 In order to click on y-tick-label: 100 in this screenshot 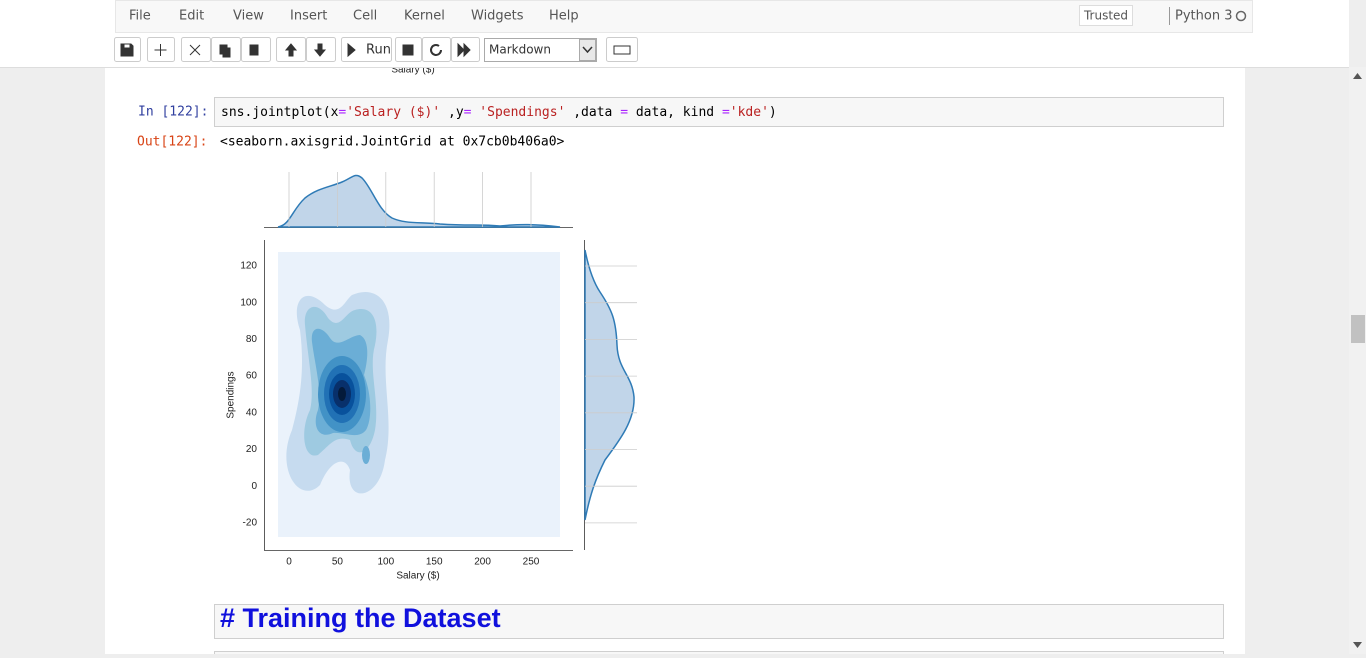, I will do `click(248, 302)`.